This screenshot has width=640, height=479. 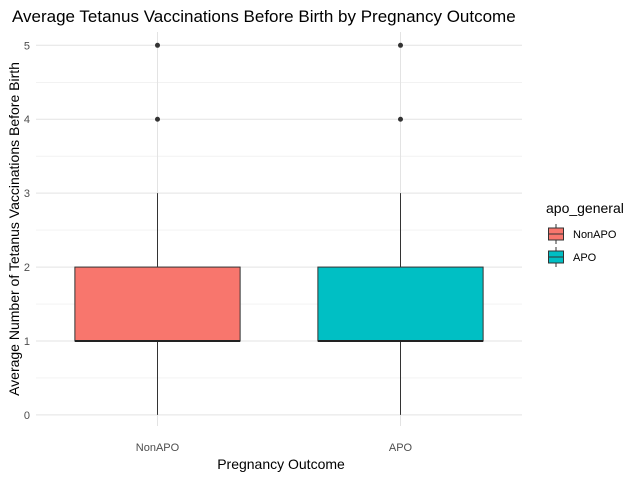 I want to click on x-axis-ticks: NonAPO APO, so click(x=274, y=448).